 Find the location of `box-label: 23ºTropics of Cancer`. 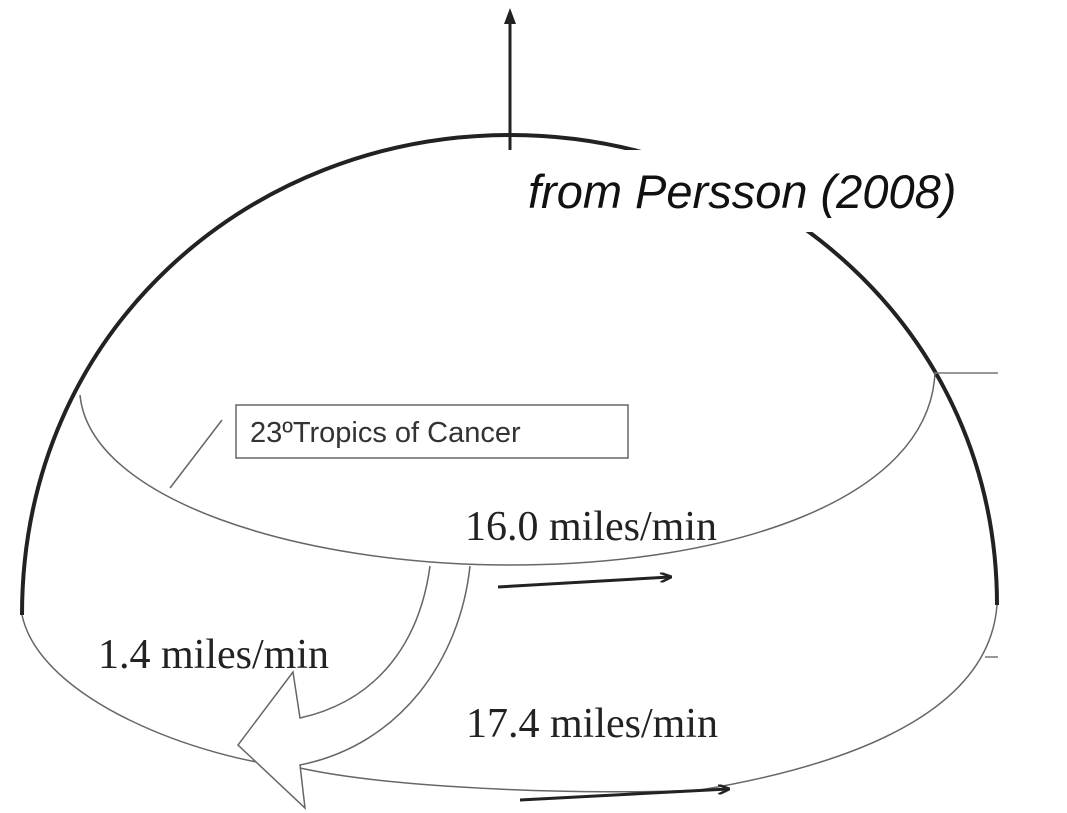

box-label: 23ºTropics of Cancer is located at coordinates (385, 433).